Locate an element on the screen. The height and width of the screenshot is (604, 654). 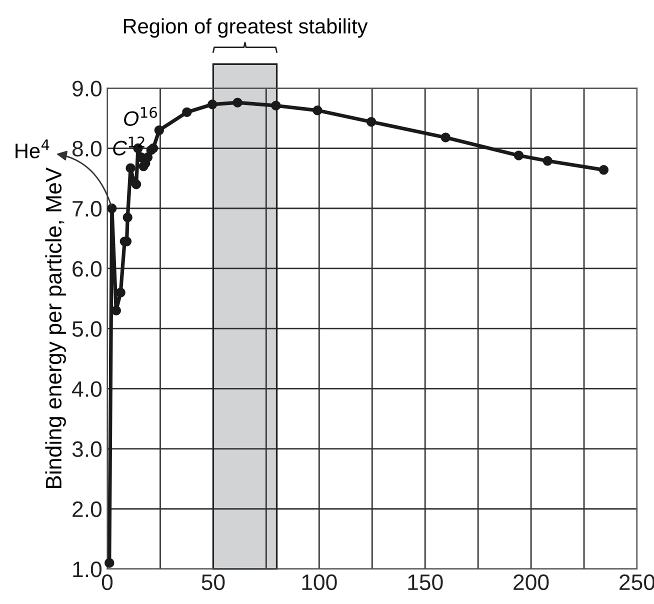
x-tick-label: 50 is located at coordinates (213, 582).